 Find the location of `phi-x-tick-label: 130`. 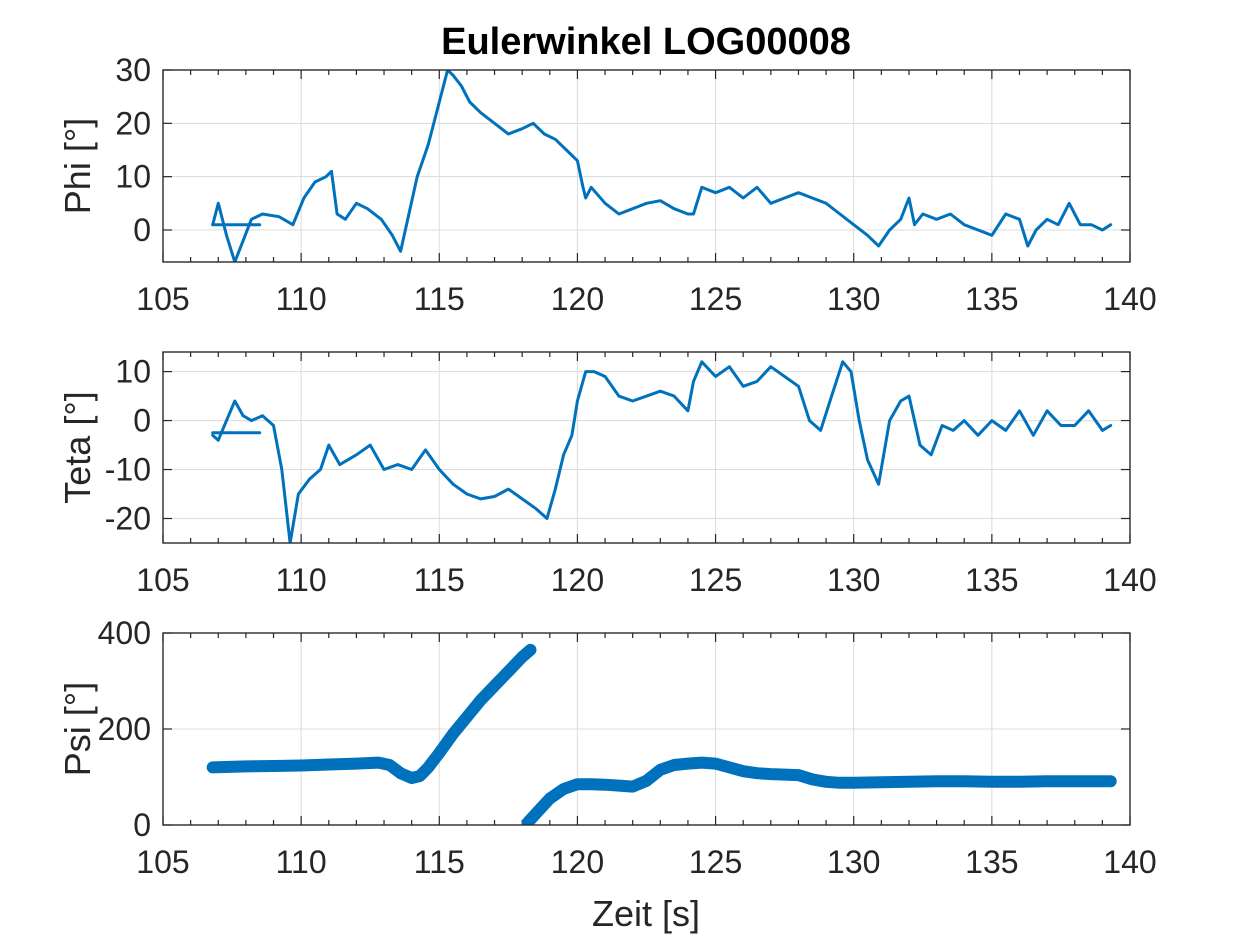

phi-x-tick-label: 130 is located at coordinates (853, 299).